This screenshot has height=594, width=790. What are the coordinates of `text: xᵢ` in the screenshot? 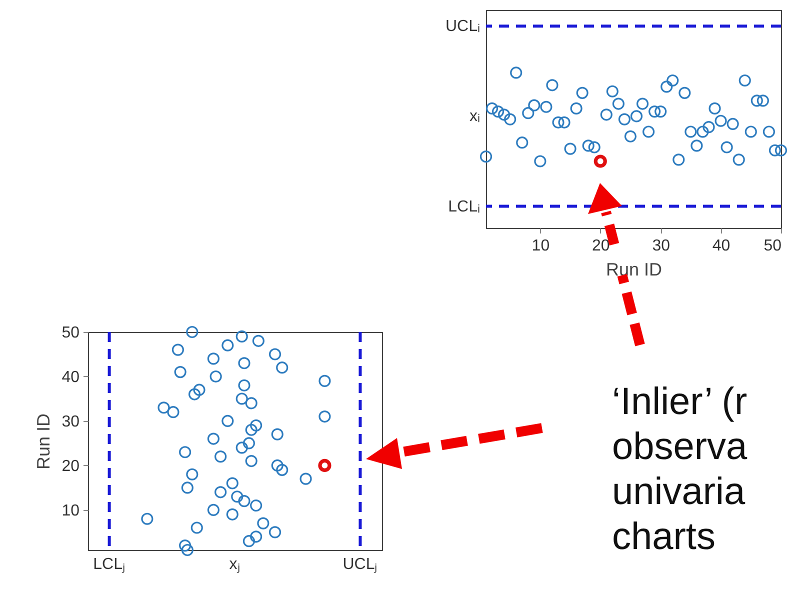 It's located at (474, 117).